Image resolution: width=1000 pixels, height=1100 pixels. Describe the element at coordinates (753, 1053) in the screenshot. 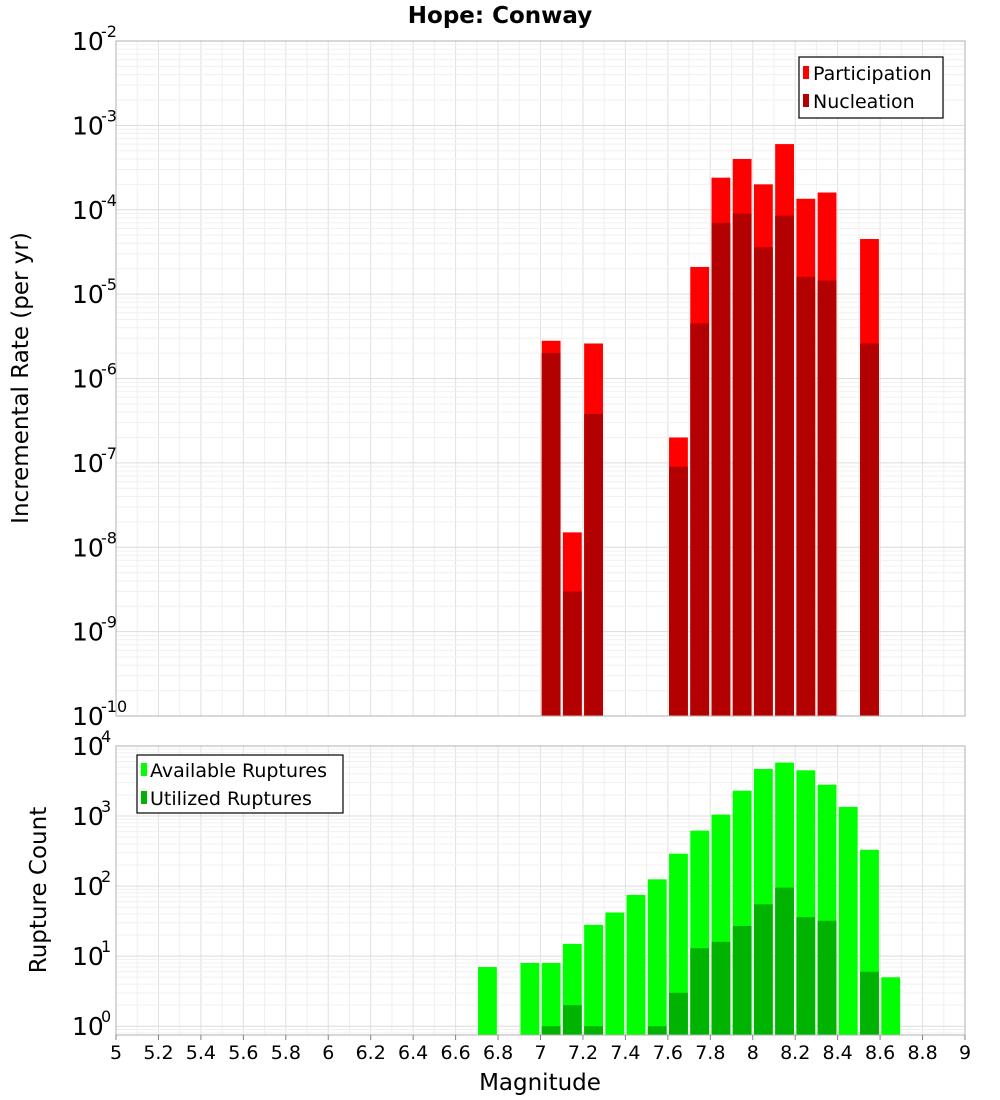

I see `x-tick-label: 8` at that location.